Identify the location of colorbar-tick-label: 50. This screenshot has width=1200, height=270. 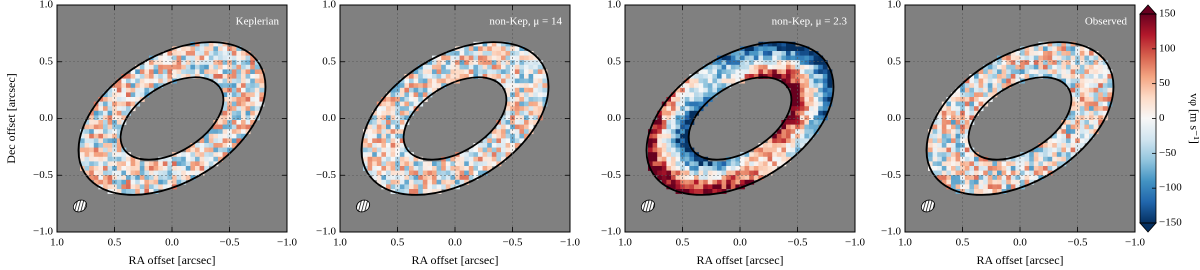
(1165, 83).